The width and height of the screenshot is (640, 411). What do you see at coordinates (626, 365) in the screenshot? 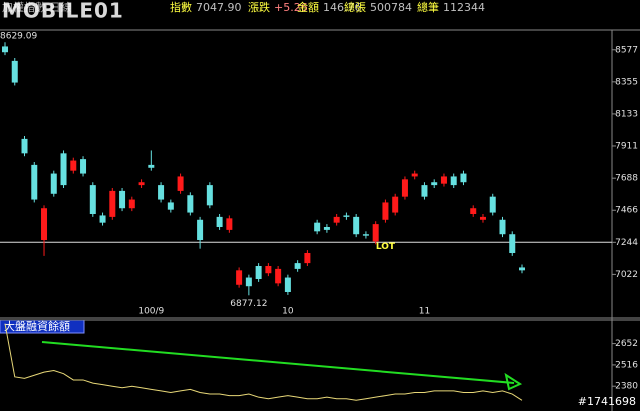
I see `y-tick-label: 2516` at bounding box center [626, 365].